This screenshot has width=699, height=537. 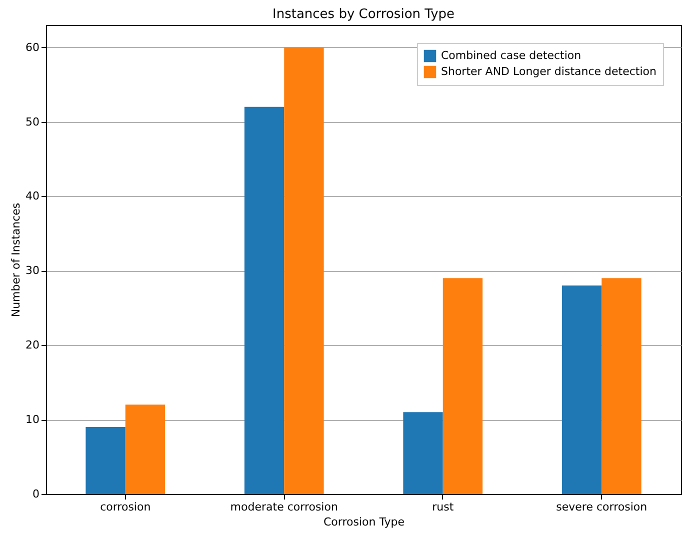 I want to click on chart-title: Instances by Corrosion Type, so click(x=363, y=14).